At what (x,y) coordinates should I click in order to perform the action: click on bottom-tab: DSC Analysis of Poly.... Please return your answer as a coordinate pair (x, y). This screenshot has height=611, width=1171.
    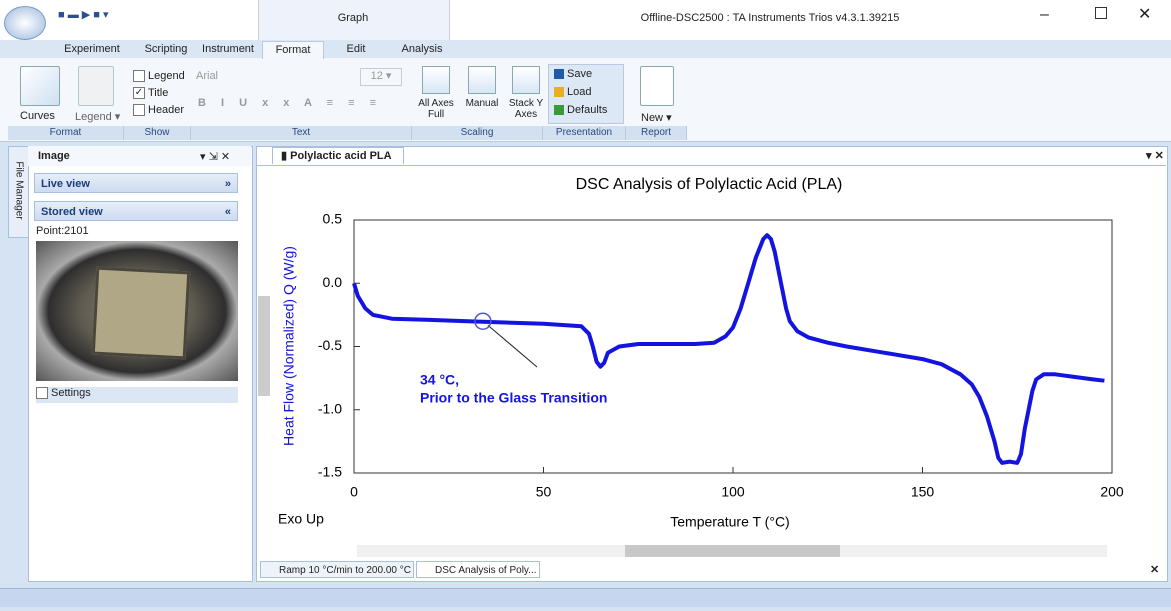
    Looking at the image, I should click on (478, 569).